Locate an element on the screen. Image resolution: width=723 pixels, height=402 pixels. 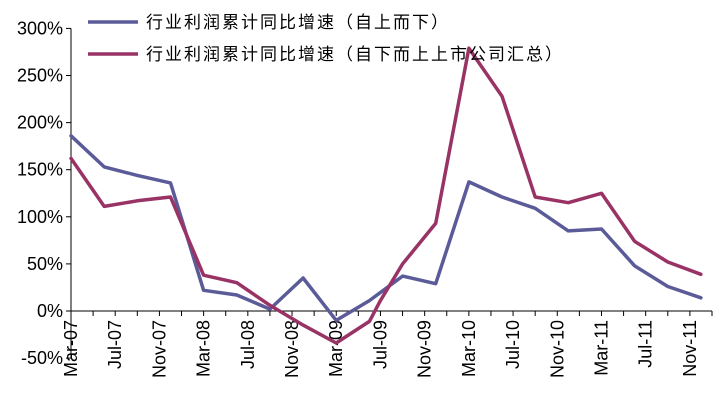
y-tick-label: -50% is located at coordinates (42, 358).